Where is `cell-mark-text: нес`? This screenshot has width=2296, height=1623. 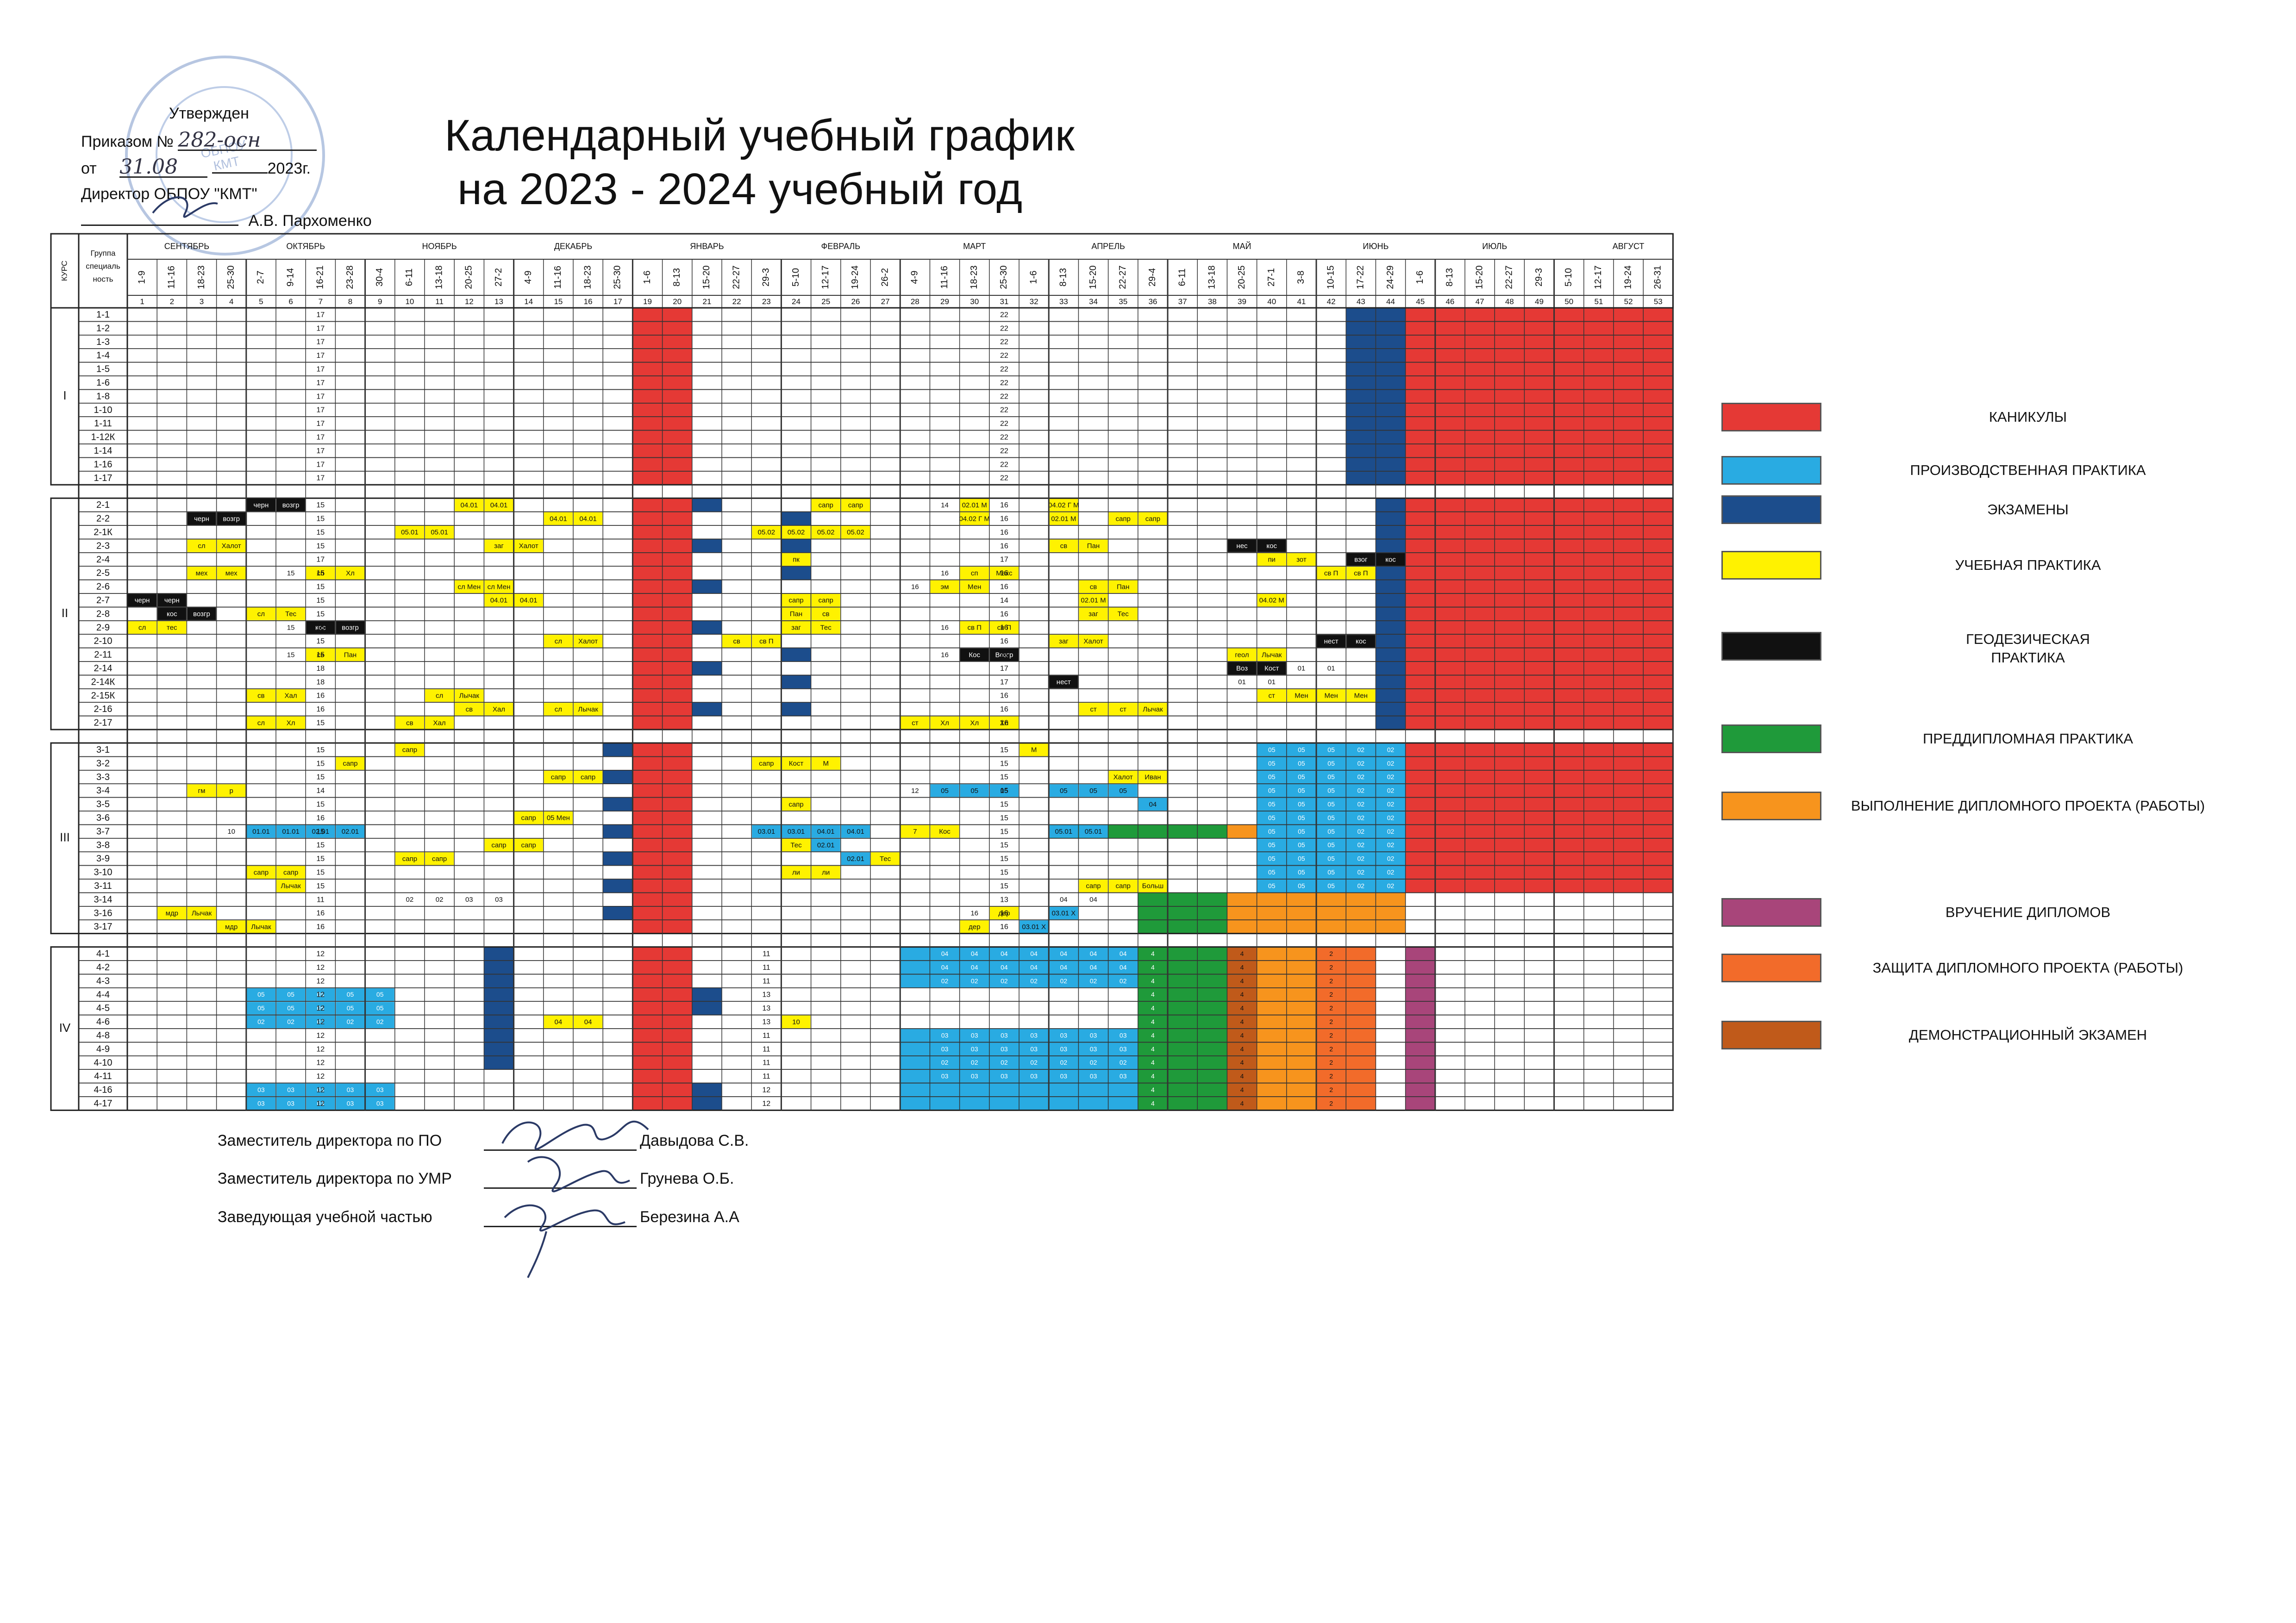 cell-mark-text: нес is located at coordinates (1242, 546).